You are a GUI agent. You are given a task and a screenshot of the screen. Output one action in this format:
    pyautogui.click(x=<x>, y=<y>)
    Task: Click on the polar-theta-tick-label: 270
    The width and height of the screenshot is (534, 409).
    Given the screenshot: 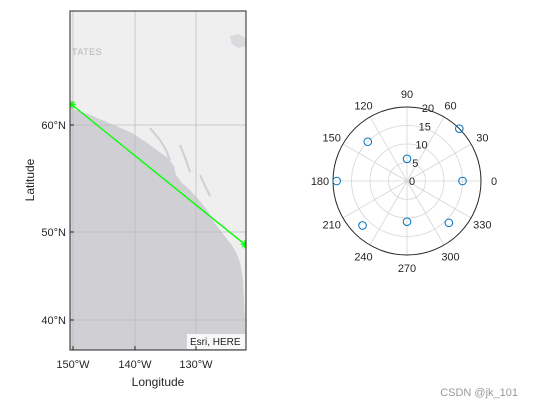 What is the action you would take?
    pyautogui.click(x=407, y=269)
    